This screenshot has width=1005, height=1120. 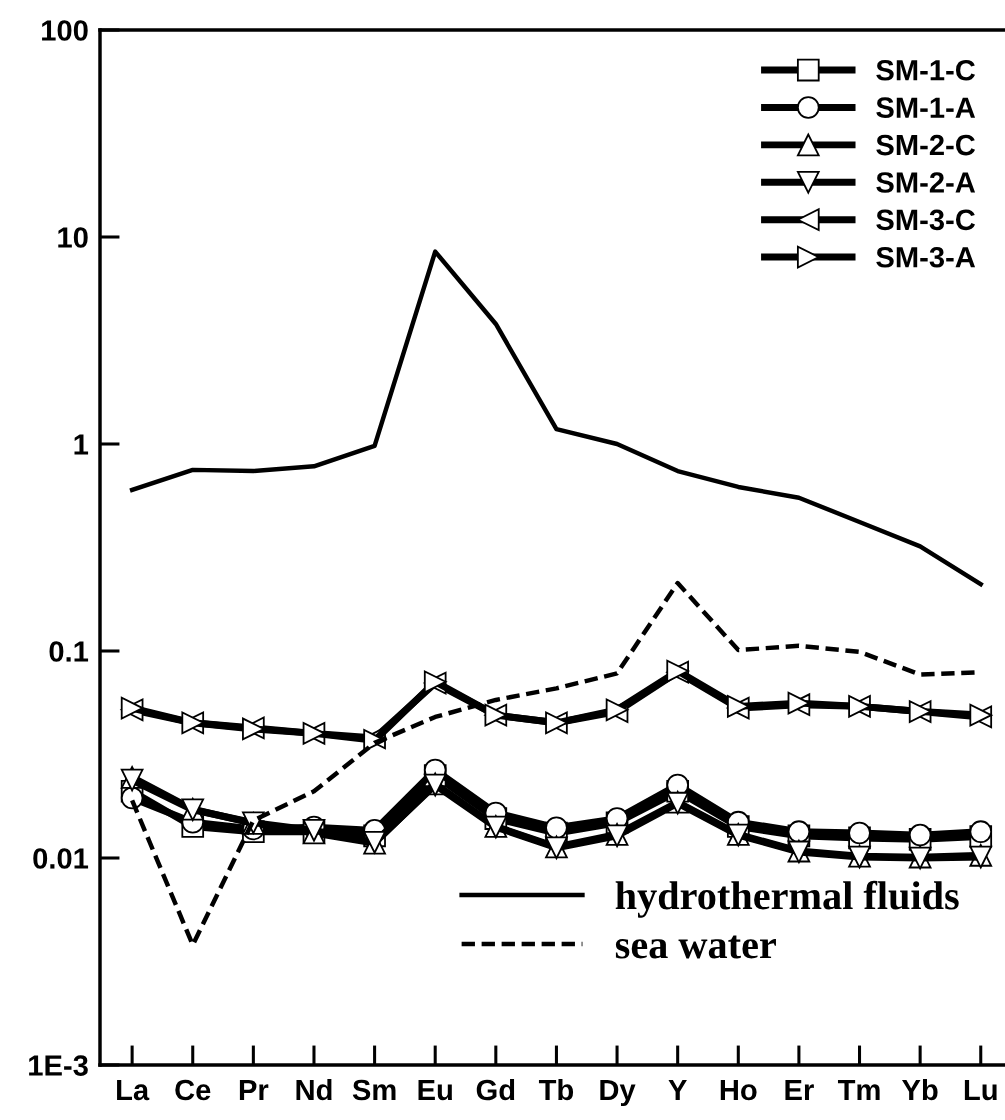 What do you see at coordinates (799, 1090) in the screenshot?
I see `x-tick-label: Er` at bounding box center [799, 1090].